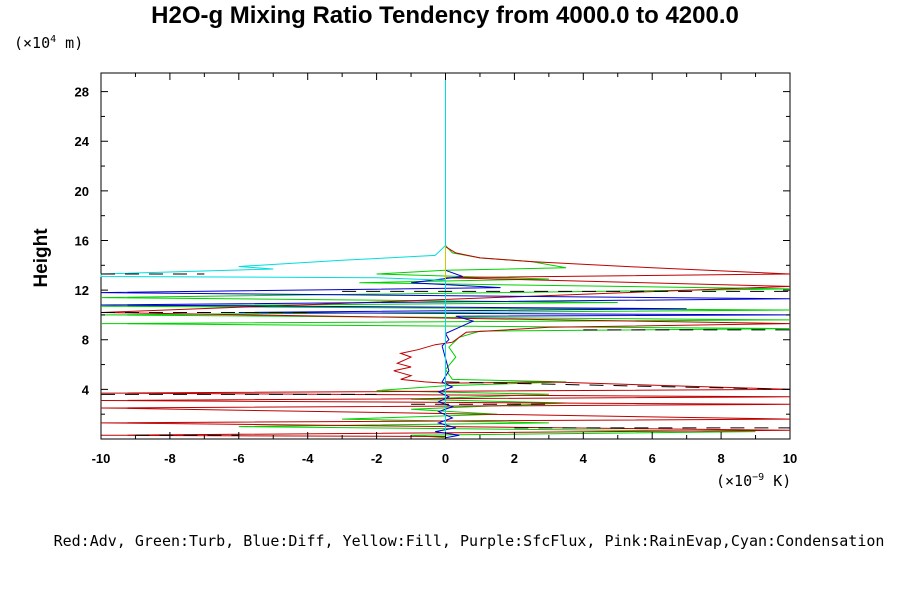  Describe the element at coordinates (82, 92) in the screenshot. I see `y-tick-label: 28` at that location.